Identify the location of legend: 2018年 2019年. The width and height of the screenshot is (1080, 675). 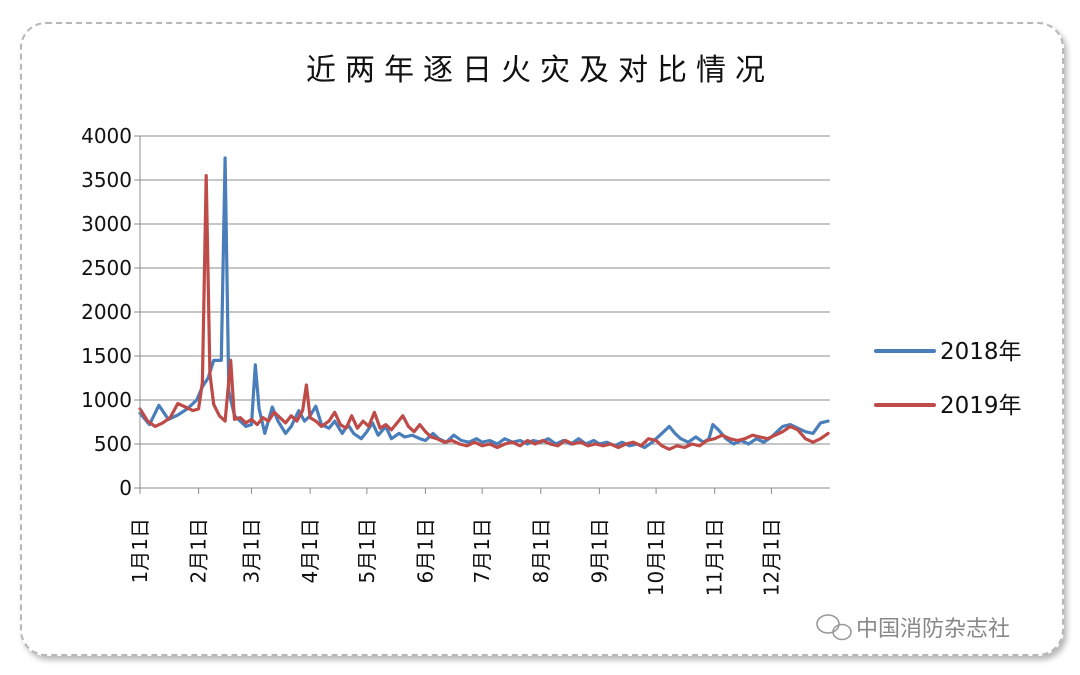
(948, 379).